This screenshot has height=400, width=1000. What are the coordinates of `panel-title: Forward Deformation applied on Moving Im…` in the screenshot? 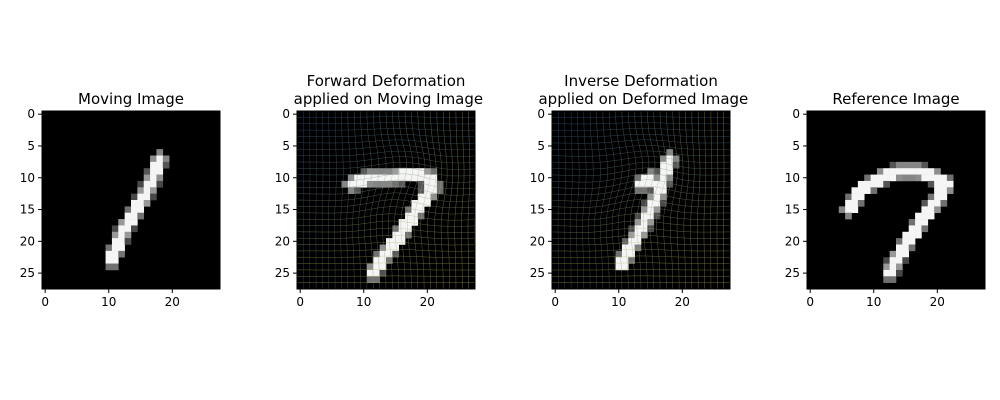 It's located at (386, 90).